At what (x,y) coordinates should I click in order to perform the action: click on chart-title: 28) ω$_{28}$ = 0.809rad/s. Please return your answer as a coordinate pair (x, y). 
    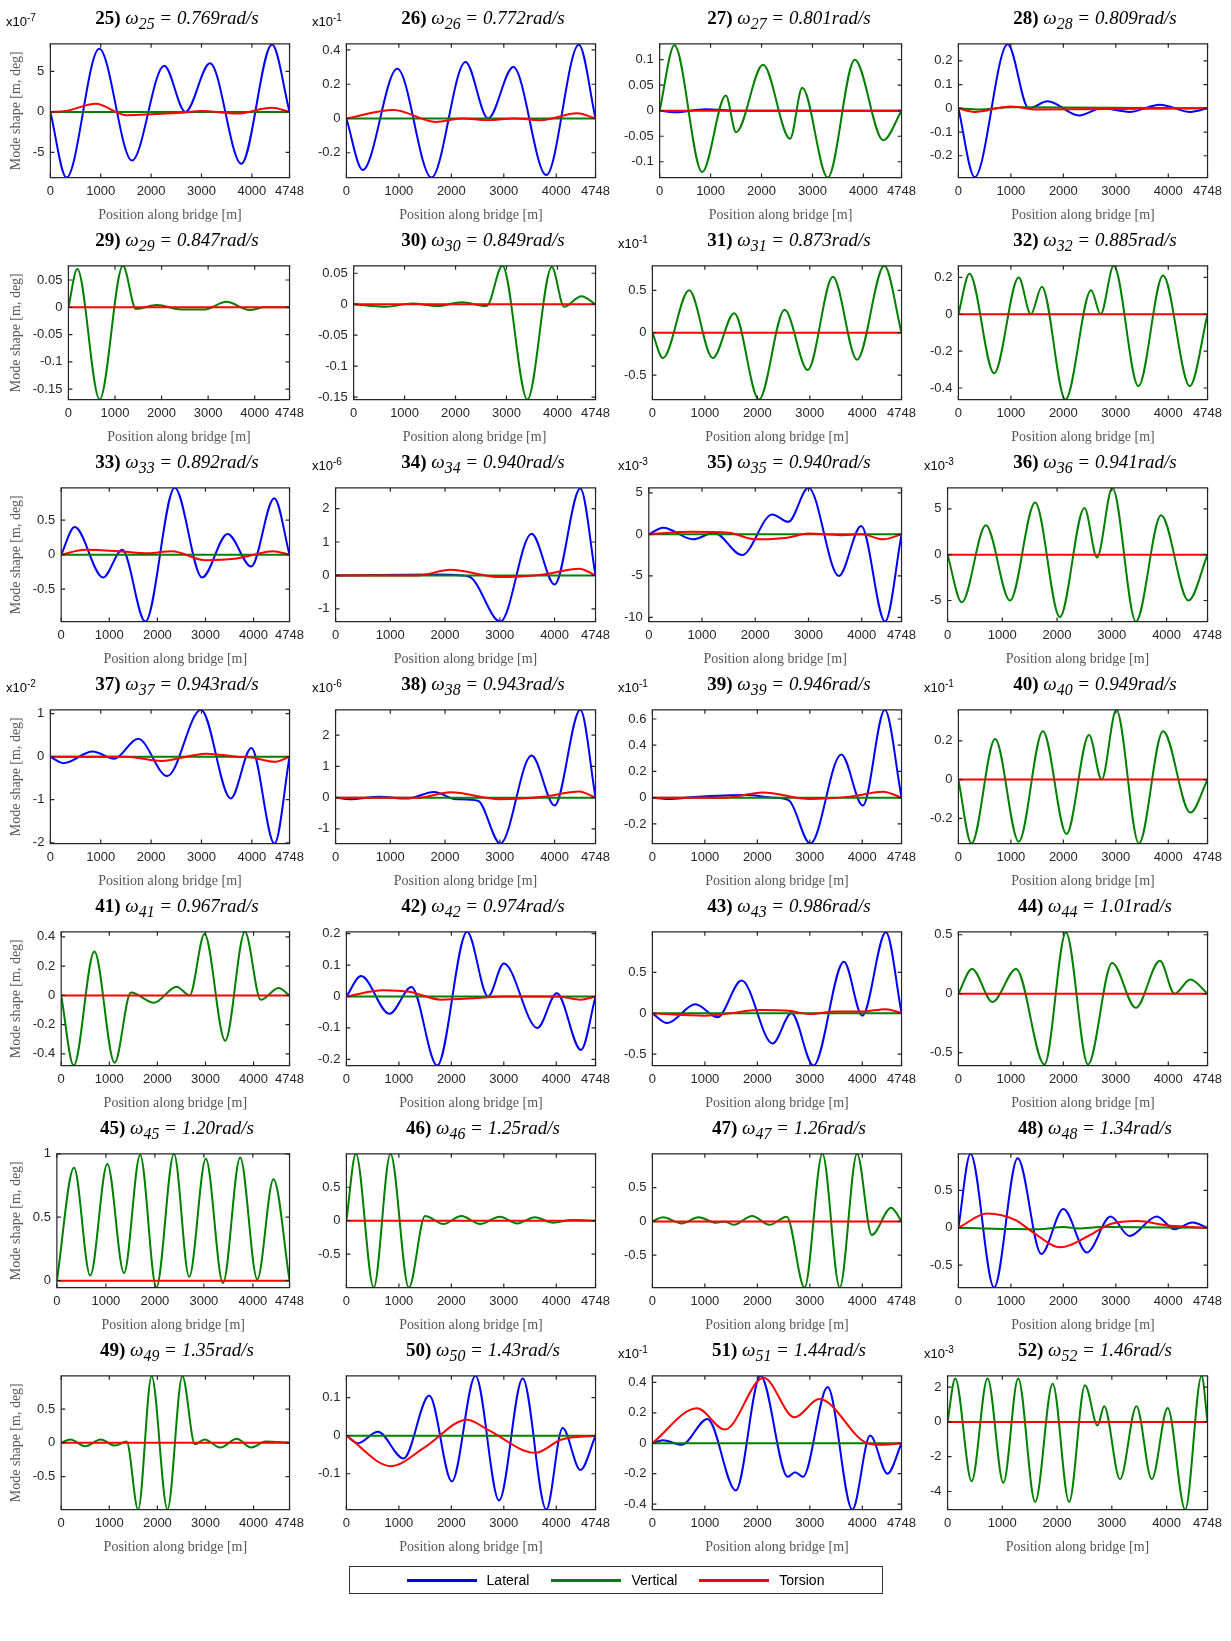
    Looking at the image, I should click on (1095, 19).